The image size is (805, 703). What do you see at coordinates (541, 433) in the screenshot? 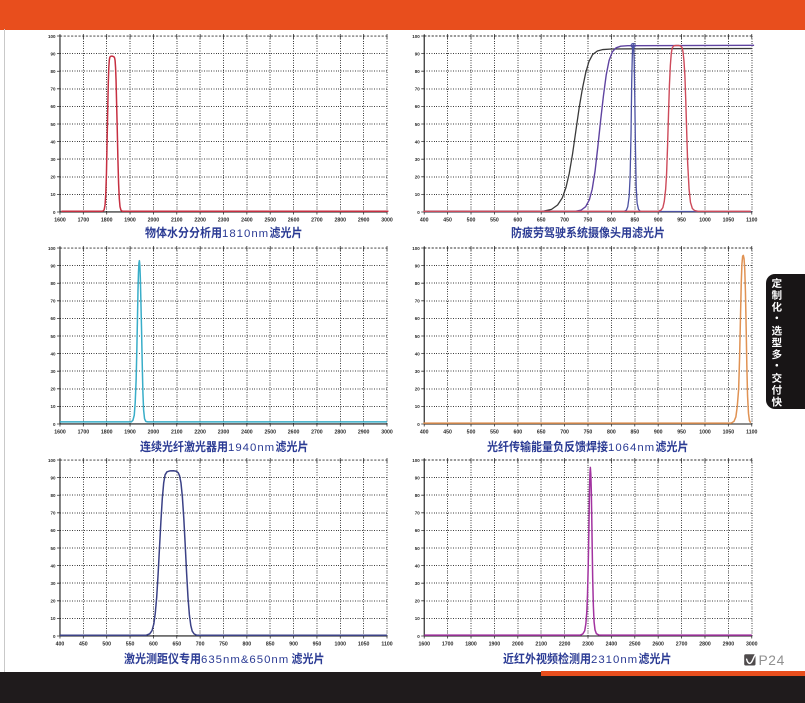
I see `svg-text: 650` at bounding box center [541, 433].